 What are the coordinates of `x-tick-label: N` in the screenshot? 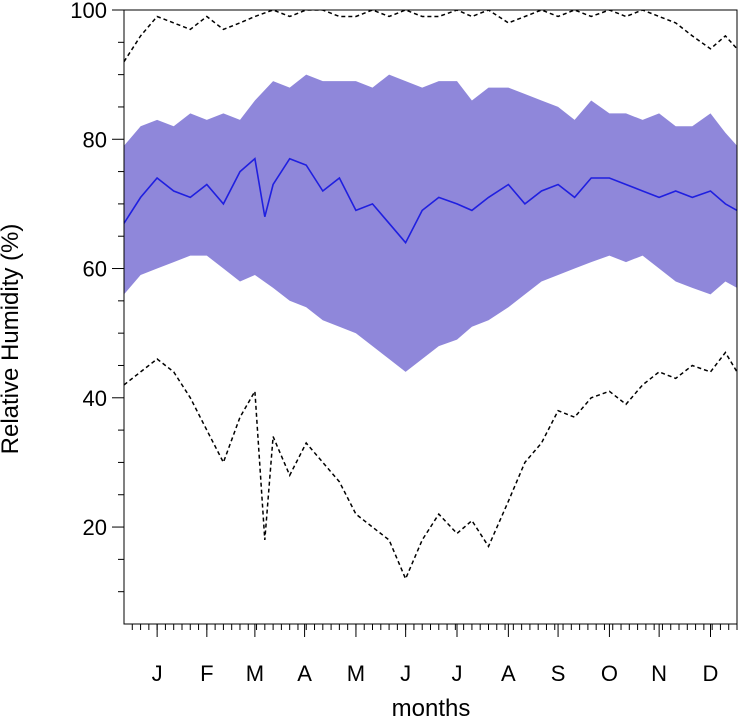 It's located at (659, 673).